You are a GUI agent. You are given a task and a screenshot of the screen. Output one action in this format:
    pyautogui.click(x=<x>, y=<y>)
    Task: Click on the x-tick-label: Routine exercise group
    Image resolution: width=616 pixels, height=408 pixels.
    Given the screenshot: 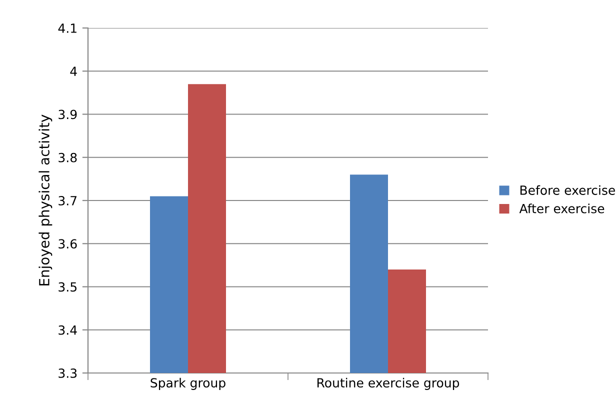 What is the action you would take?
    pyautogui.click(x=388, y=384)
    